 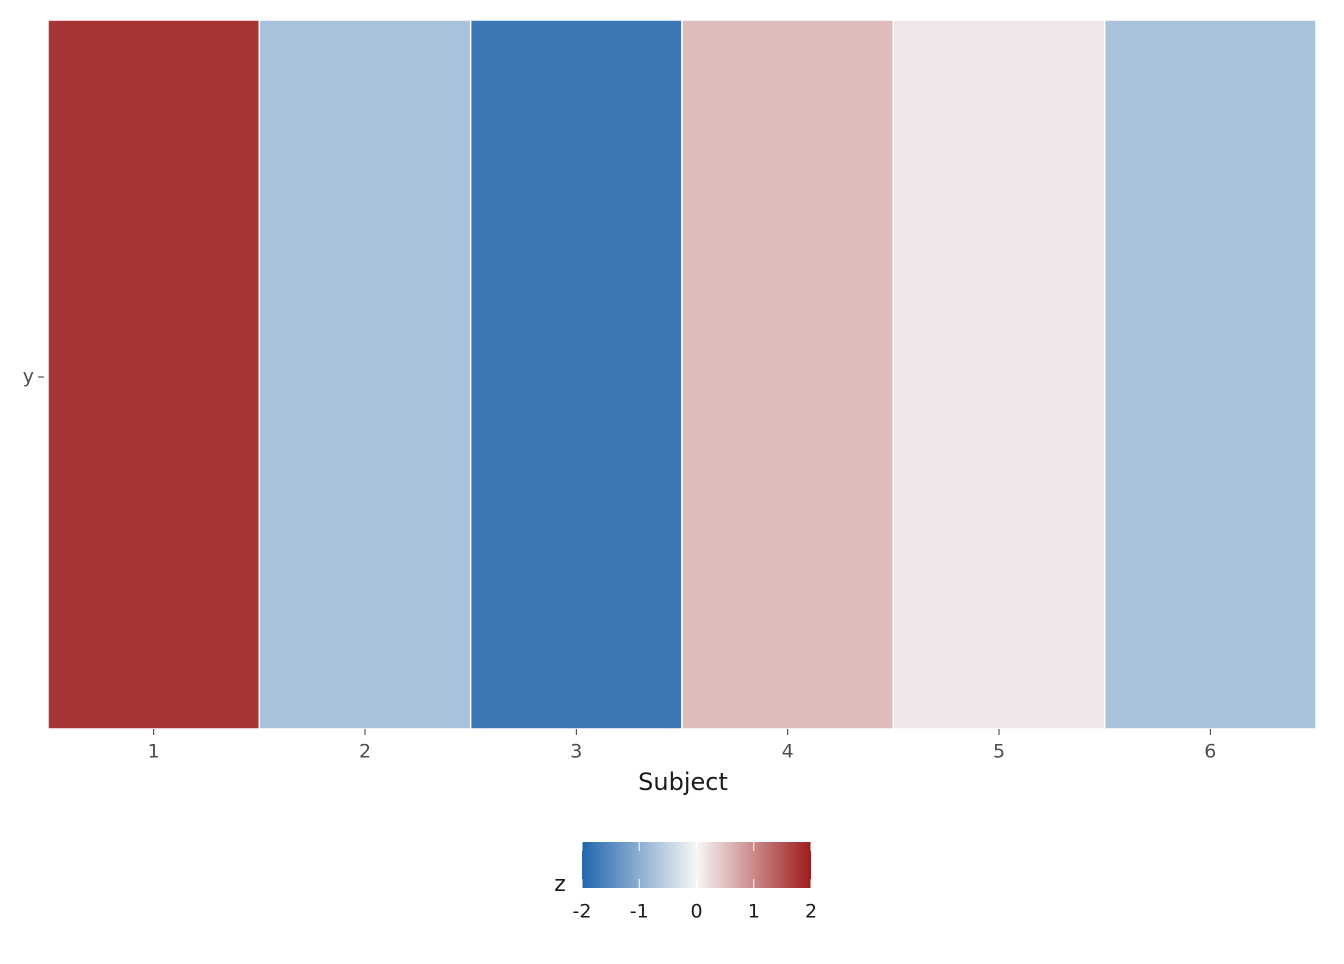 I want to click on x-tick-label: 4, so click(x=788, y=752).